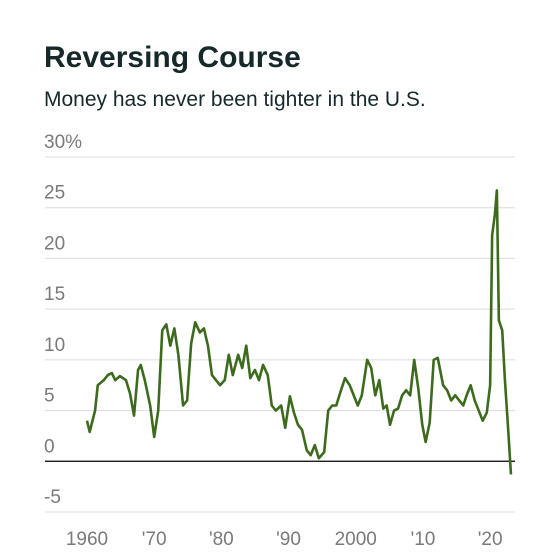 The height and width of the screenshot is (556, 543). Describe the element at coordinates (54, 294) in the screenshot. I see `y-tick-label: 15` at that location.